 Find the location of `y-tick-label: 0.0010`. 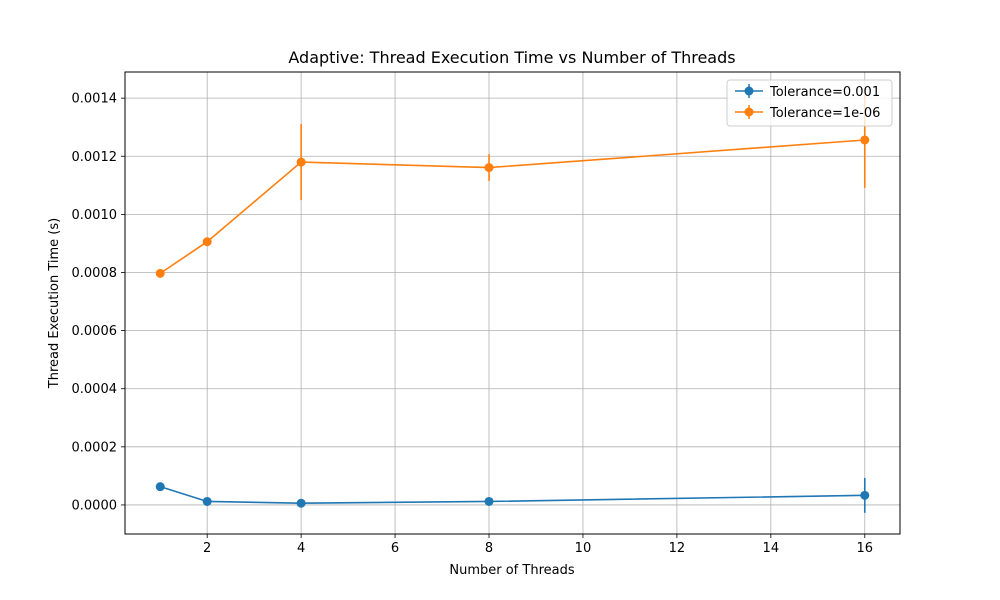

y-tick-label: 0.0010 is located at coordinates (95, 215).